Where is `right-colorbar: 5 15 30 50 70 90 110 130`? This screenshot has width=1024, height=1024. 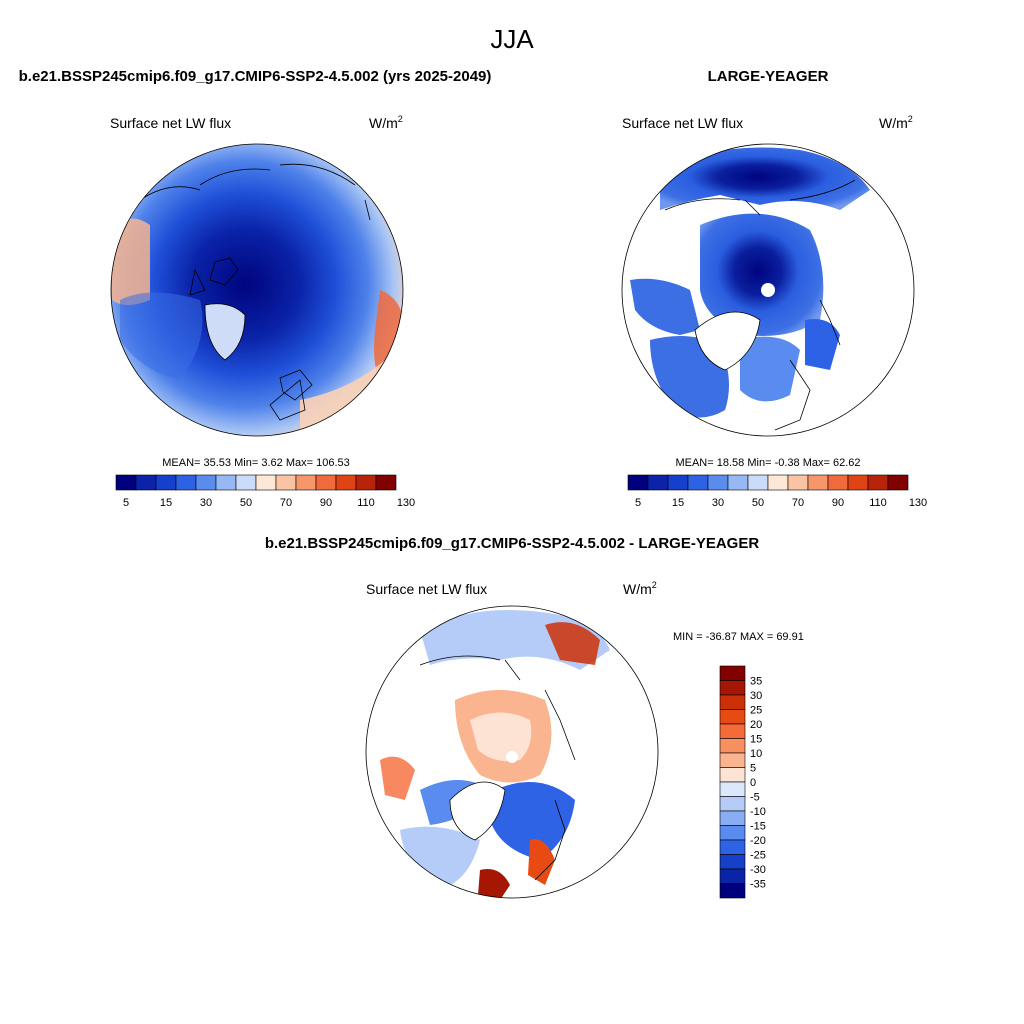
right-colorbar: 5 15 30 50 70 90 110 130 is located at coordinates (777, 491).